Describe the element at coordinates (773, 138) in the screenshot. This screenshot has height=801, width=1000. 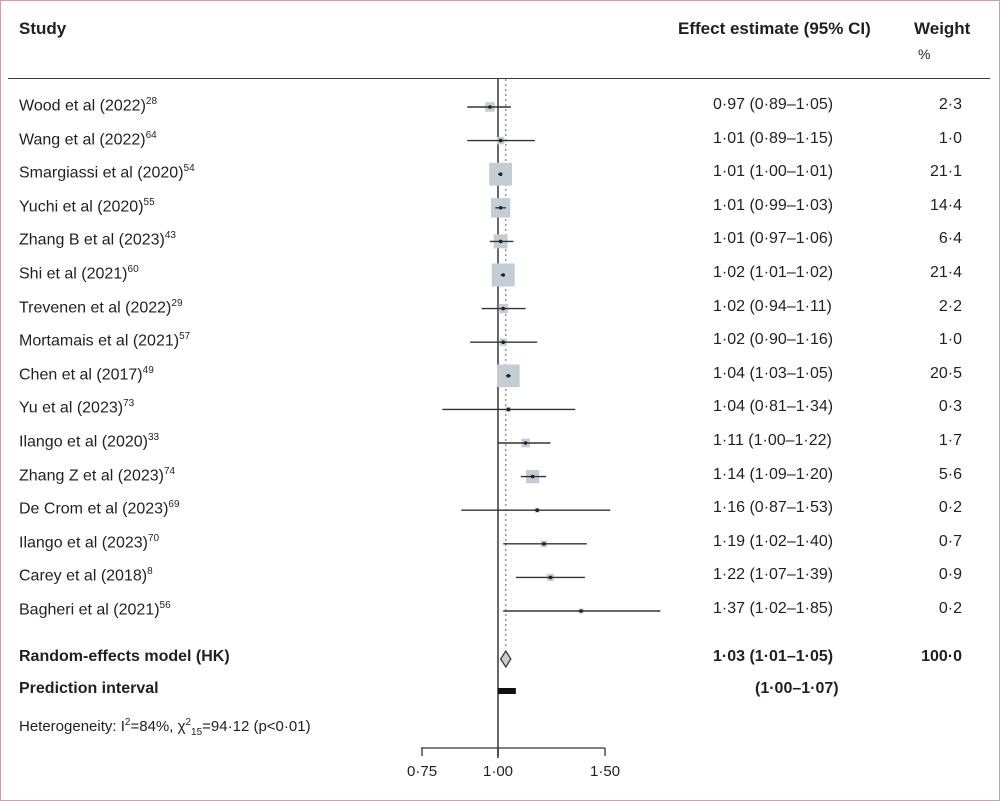
I see `study-ci-text: 1·01 (0·89–1·15)` at that location.